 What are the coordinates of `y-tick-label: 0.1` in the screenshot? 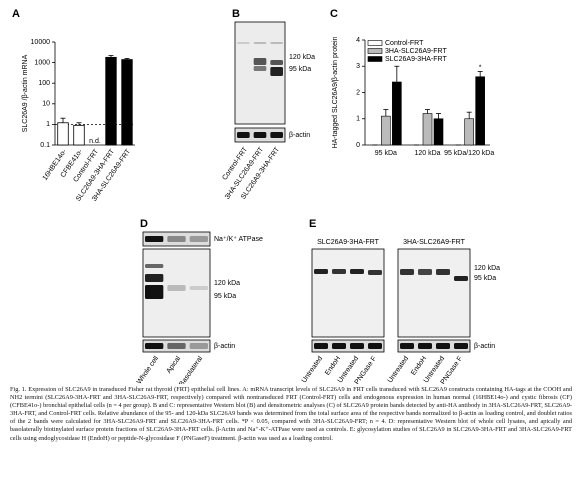 It's located at (45, 145).